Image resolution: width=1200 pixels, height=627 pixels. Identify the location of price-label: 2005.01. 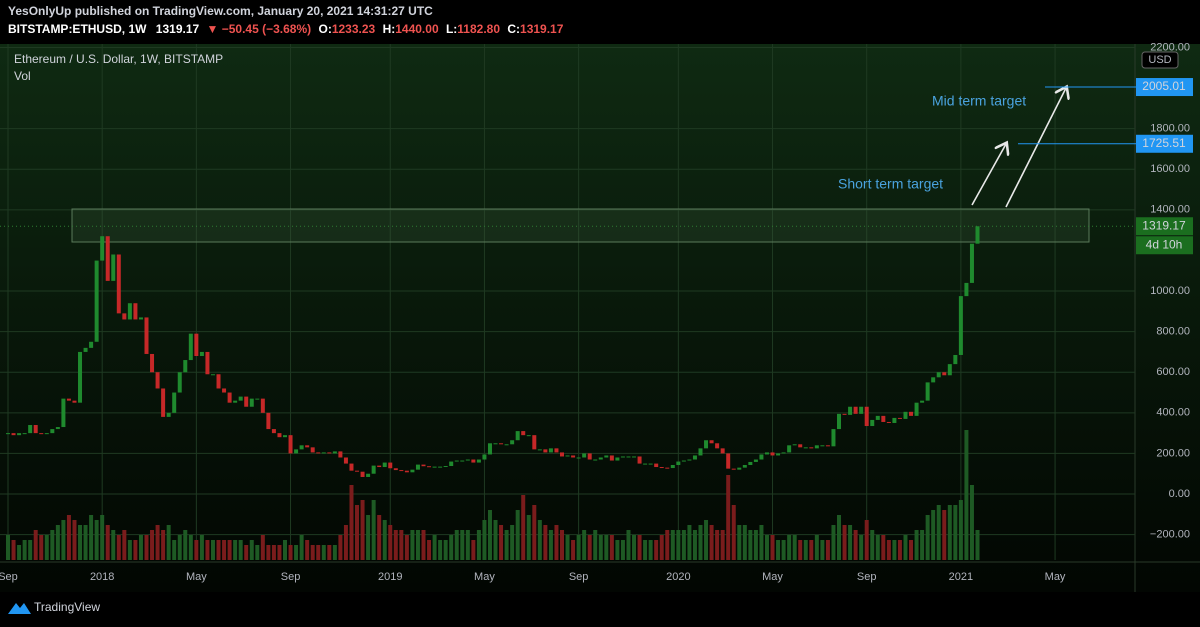
(1164, 86).